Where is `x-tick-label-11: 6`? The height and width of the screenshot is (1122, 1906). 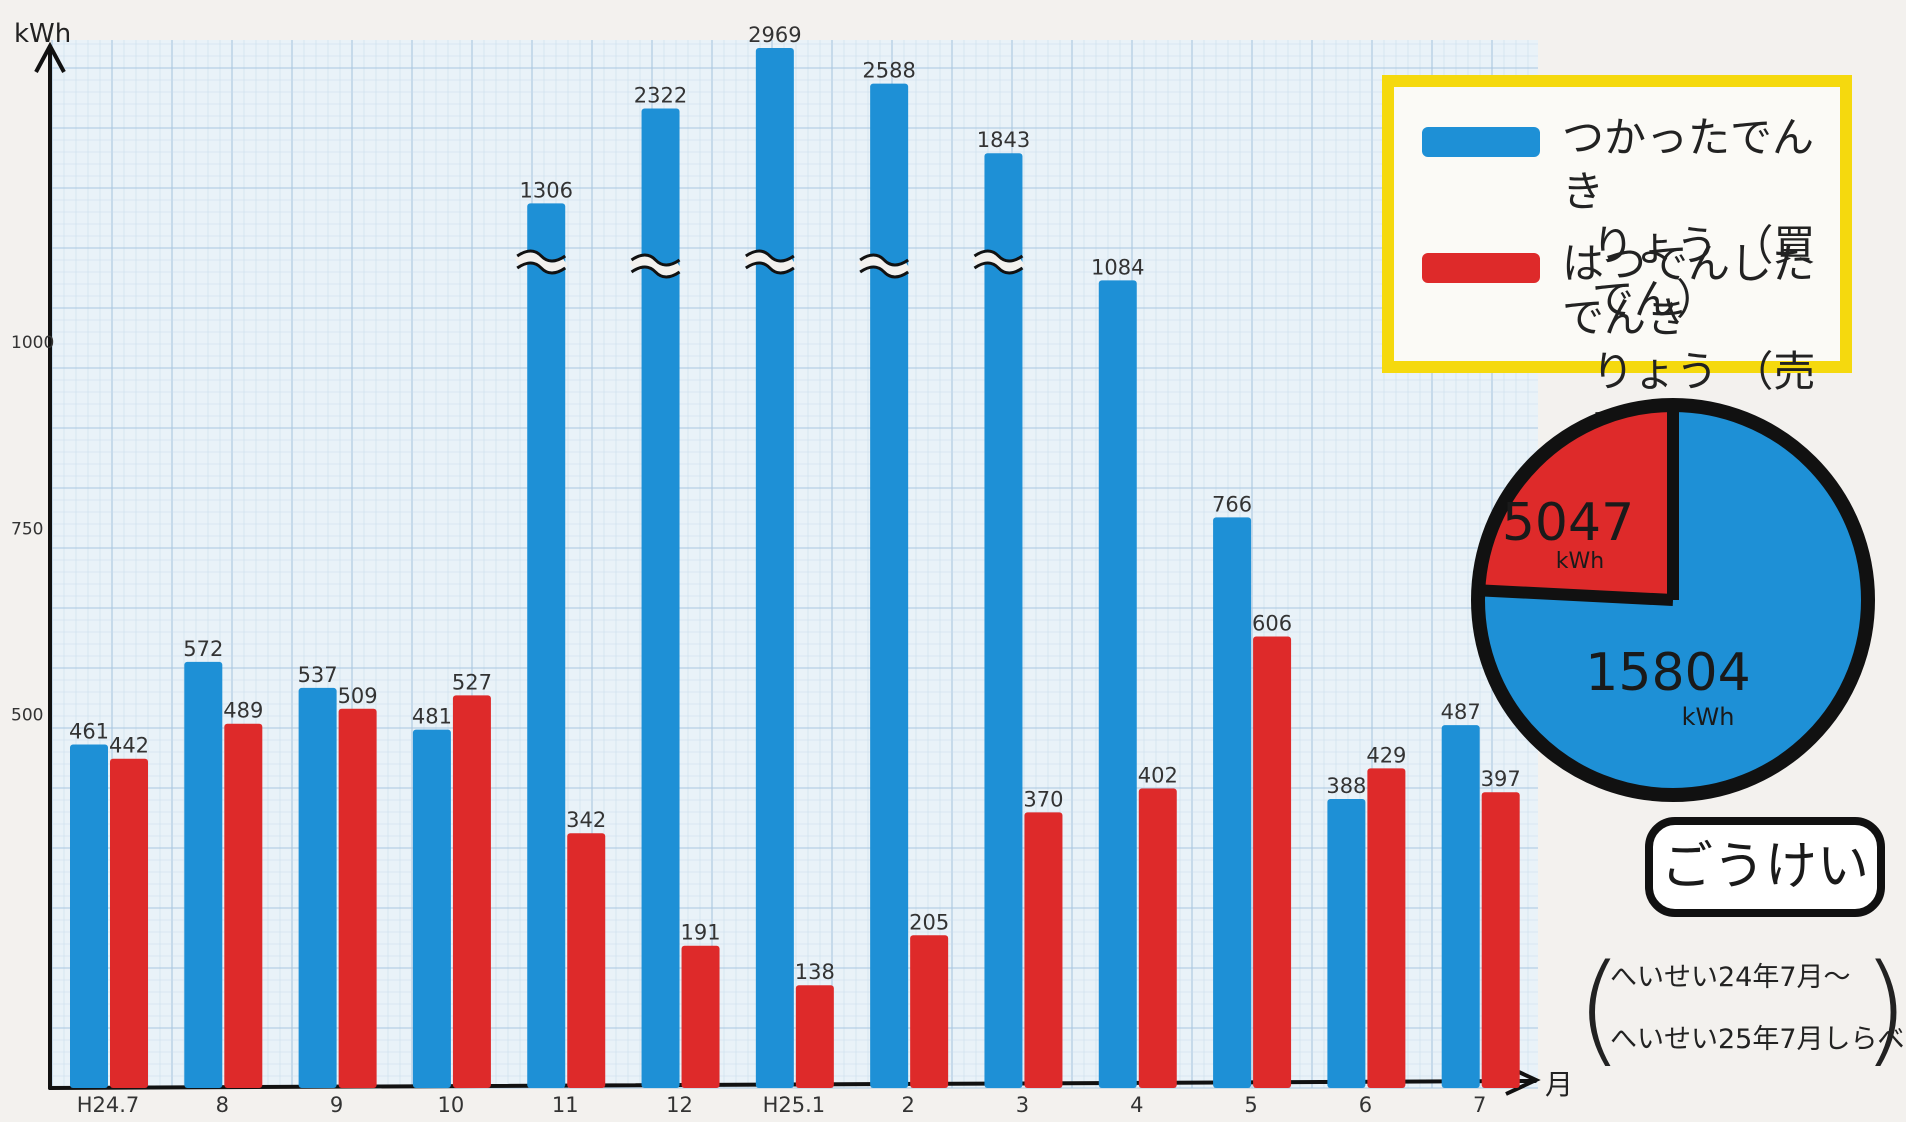 x-tick-label-11: 6 is located at coordinates (1365, 1105).